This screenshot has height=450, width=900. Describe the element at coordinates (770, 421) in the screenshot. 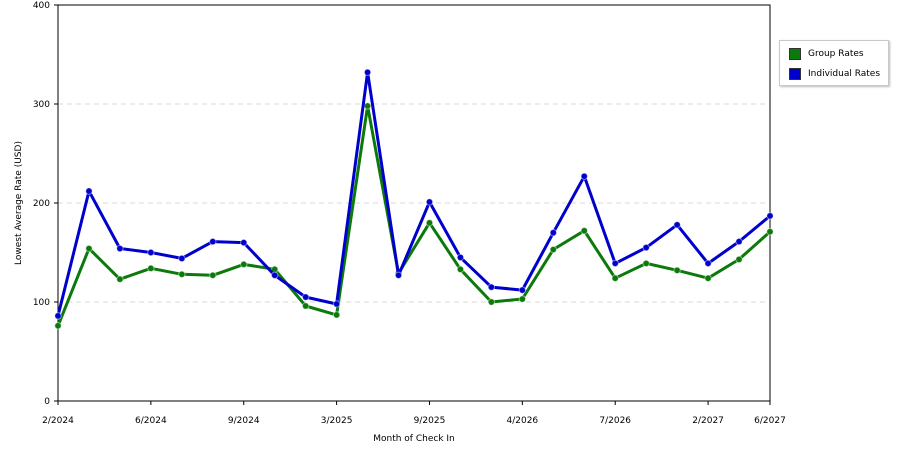

I see `x-tick-label: 6/2027` at that location.